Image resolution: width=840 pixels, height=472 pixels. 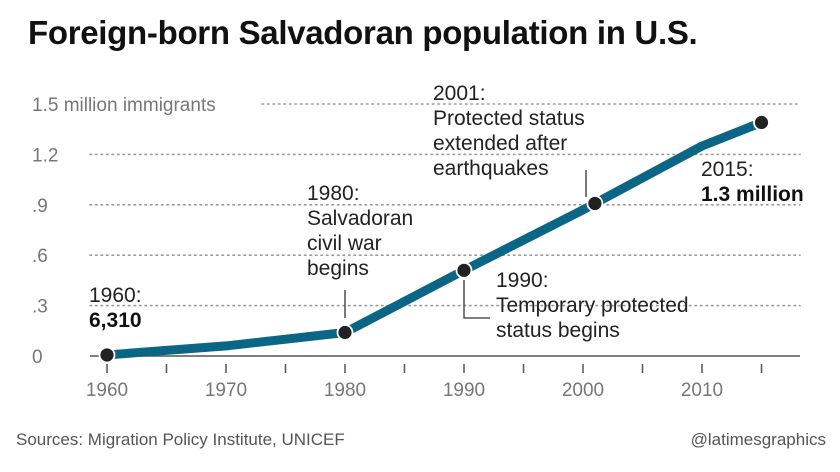 I want to click on axes, so click(x=445, y=364).